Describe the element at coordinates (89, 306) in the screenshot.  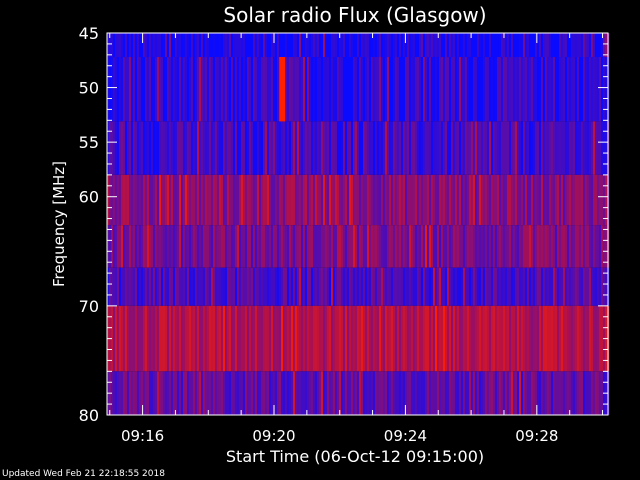
I see `y-tick-label: 70` at that location.